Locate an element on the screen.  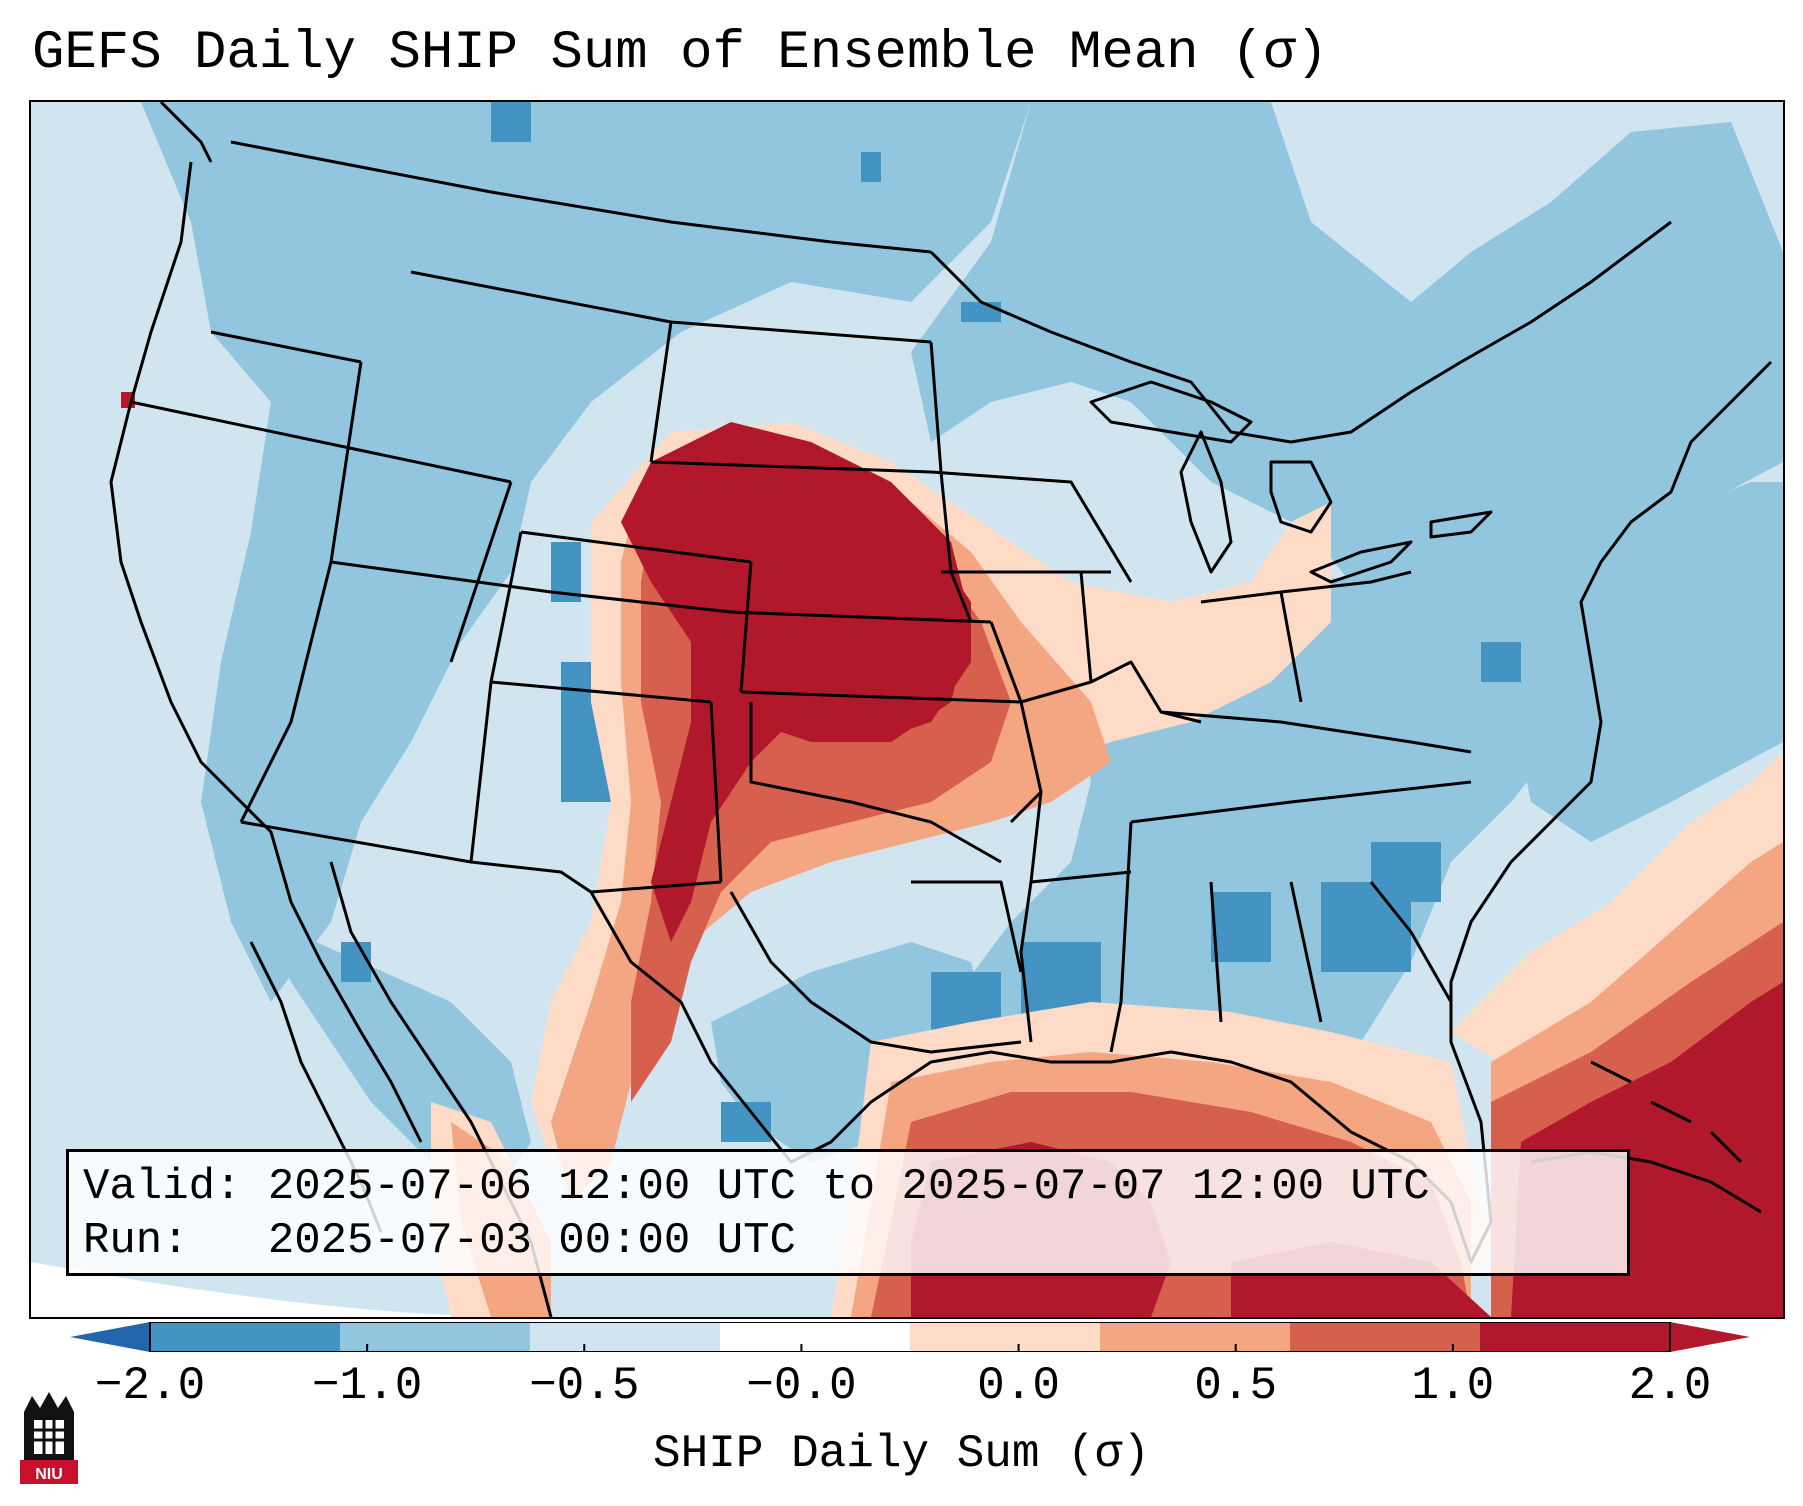
coast-atlantic is located at coordinates (1641, 612).